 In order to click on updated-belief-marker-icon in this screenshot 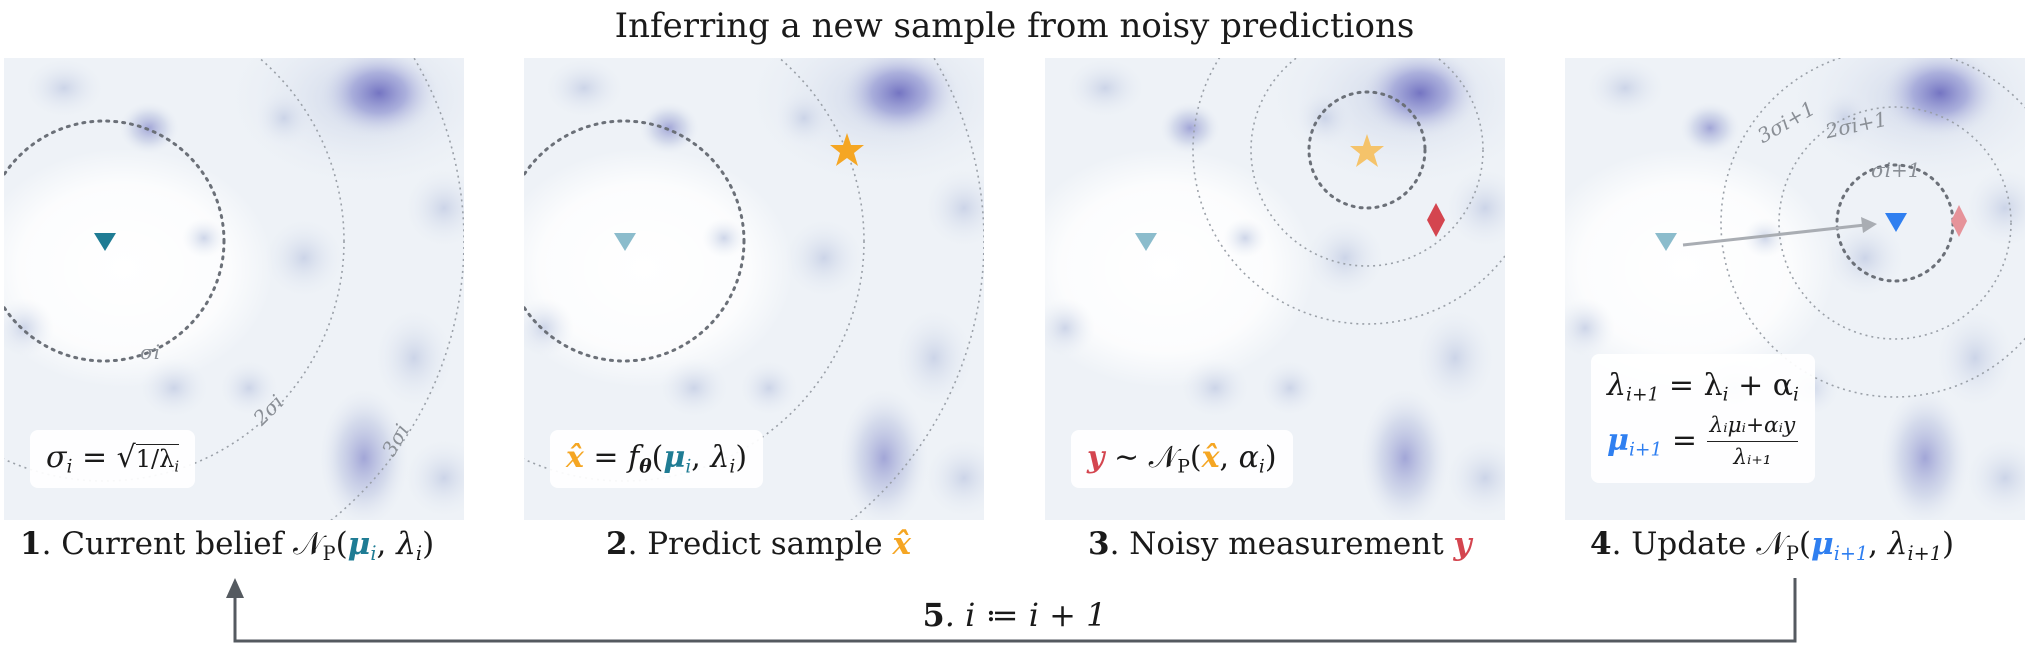, I will do `click(1896, 222)`.